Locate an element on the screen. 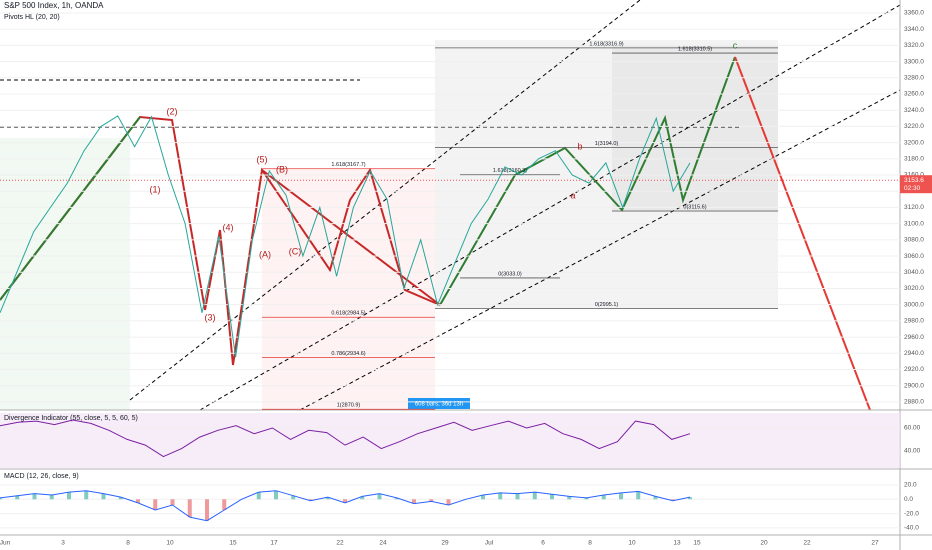 This screenshot has height=550, width=932. y-tick-label: 20.0 is located at coordinates (910, 485).